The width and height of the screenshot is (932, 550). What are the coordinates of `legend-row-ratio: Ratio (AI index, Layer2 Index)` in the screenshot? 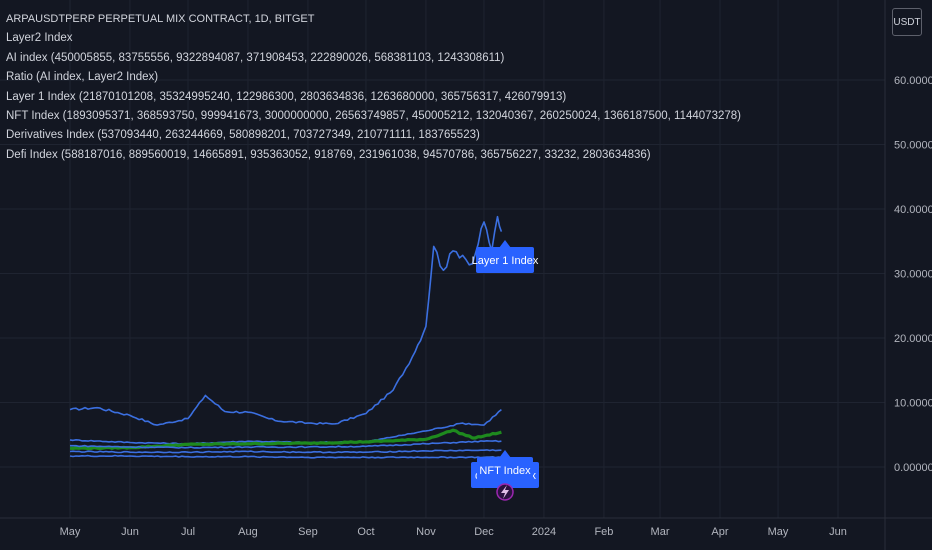 It's located at (82, 77).